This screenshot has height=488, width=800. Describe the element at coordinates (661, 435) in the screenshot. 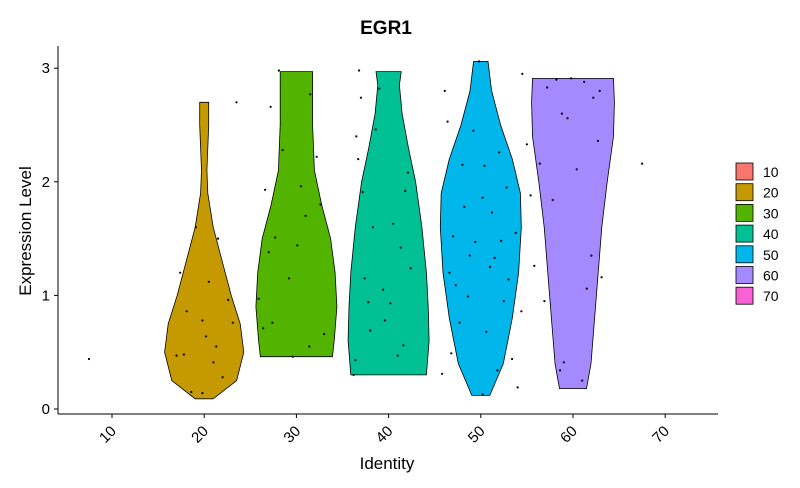

I see `x-tick-label: 70` at that location.